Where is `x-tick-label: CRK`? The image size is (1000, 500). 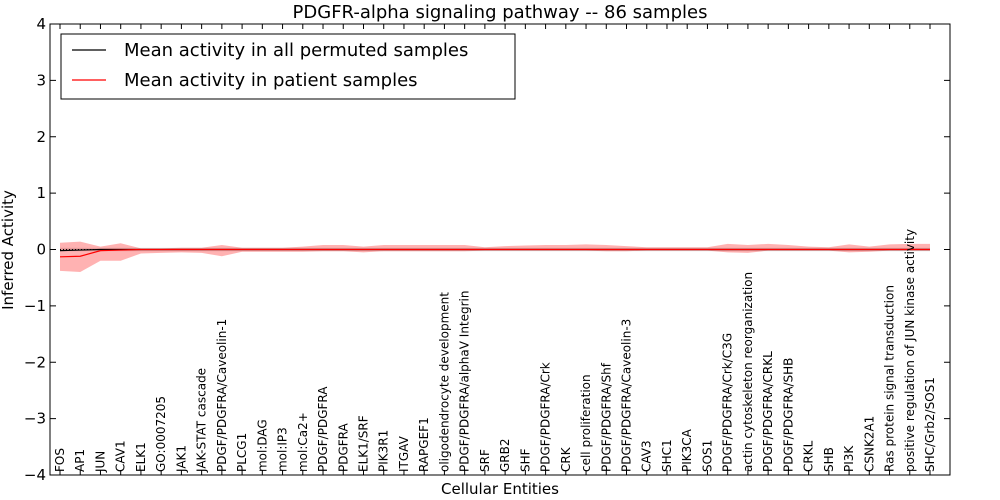 x-tick-label: CRK is located at coordinates (566, 459).